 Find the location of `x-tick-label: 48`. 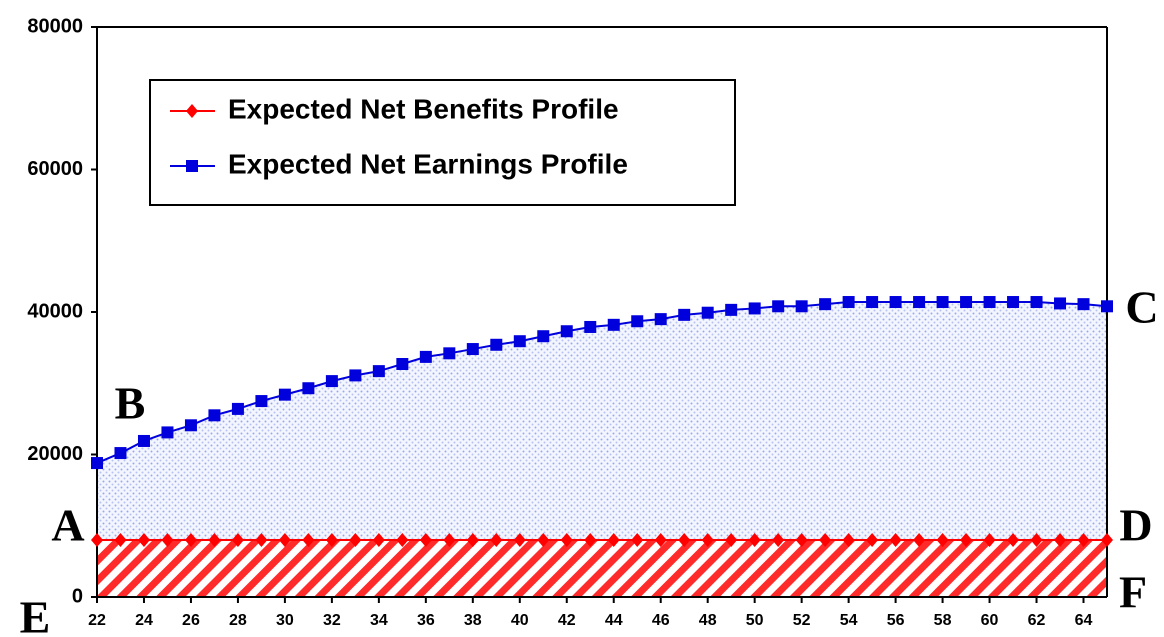

x-tick-label: 48 is located at coordinates (708, 620).